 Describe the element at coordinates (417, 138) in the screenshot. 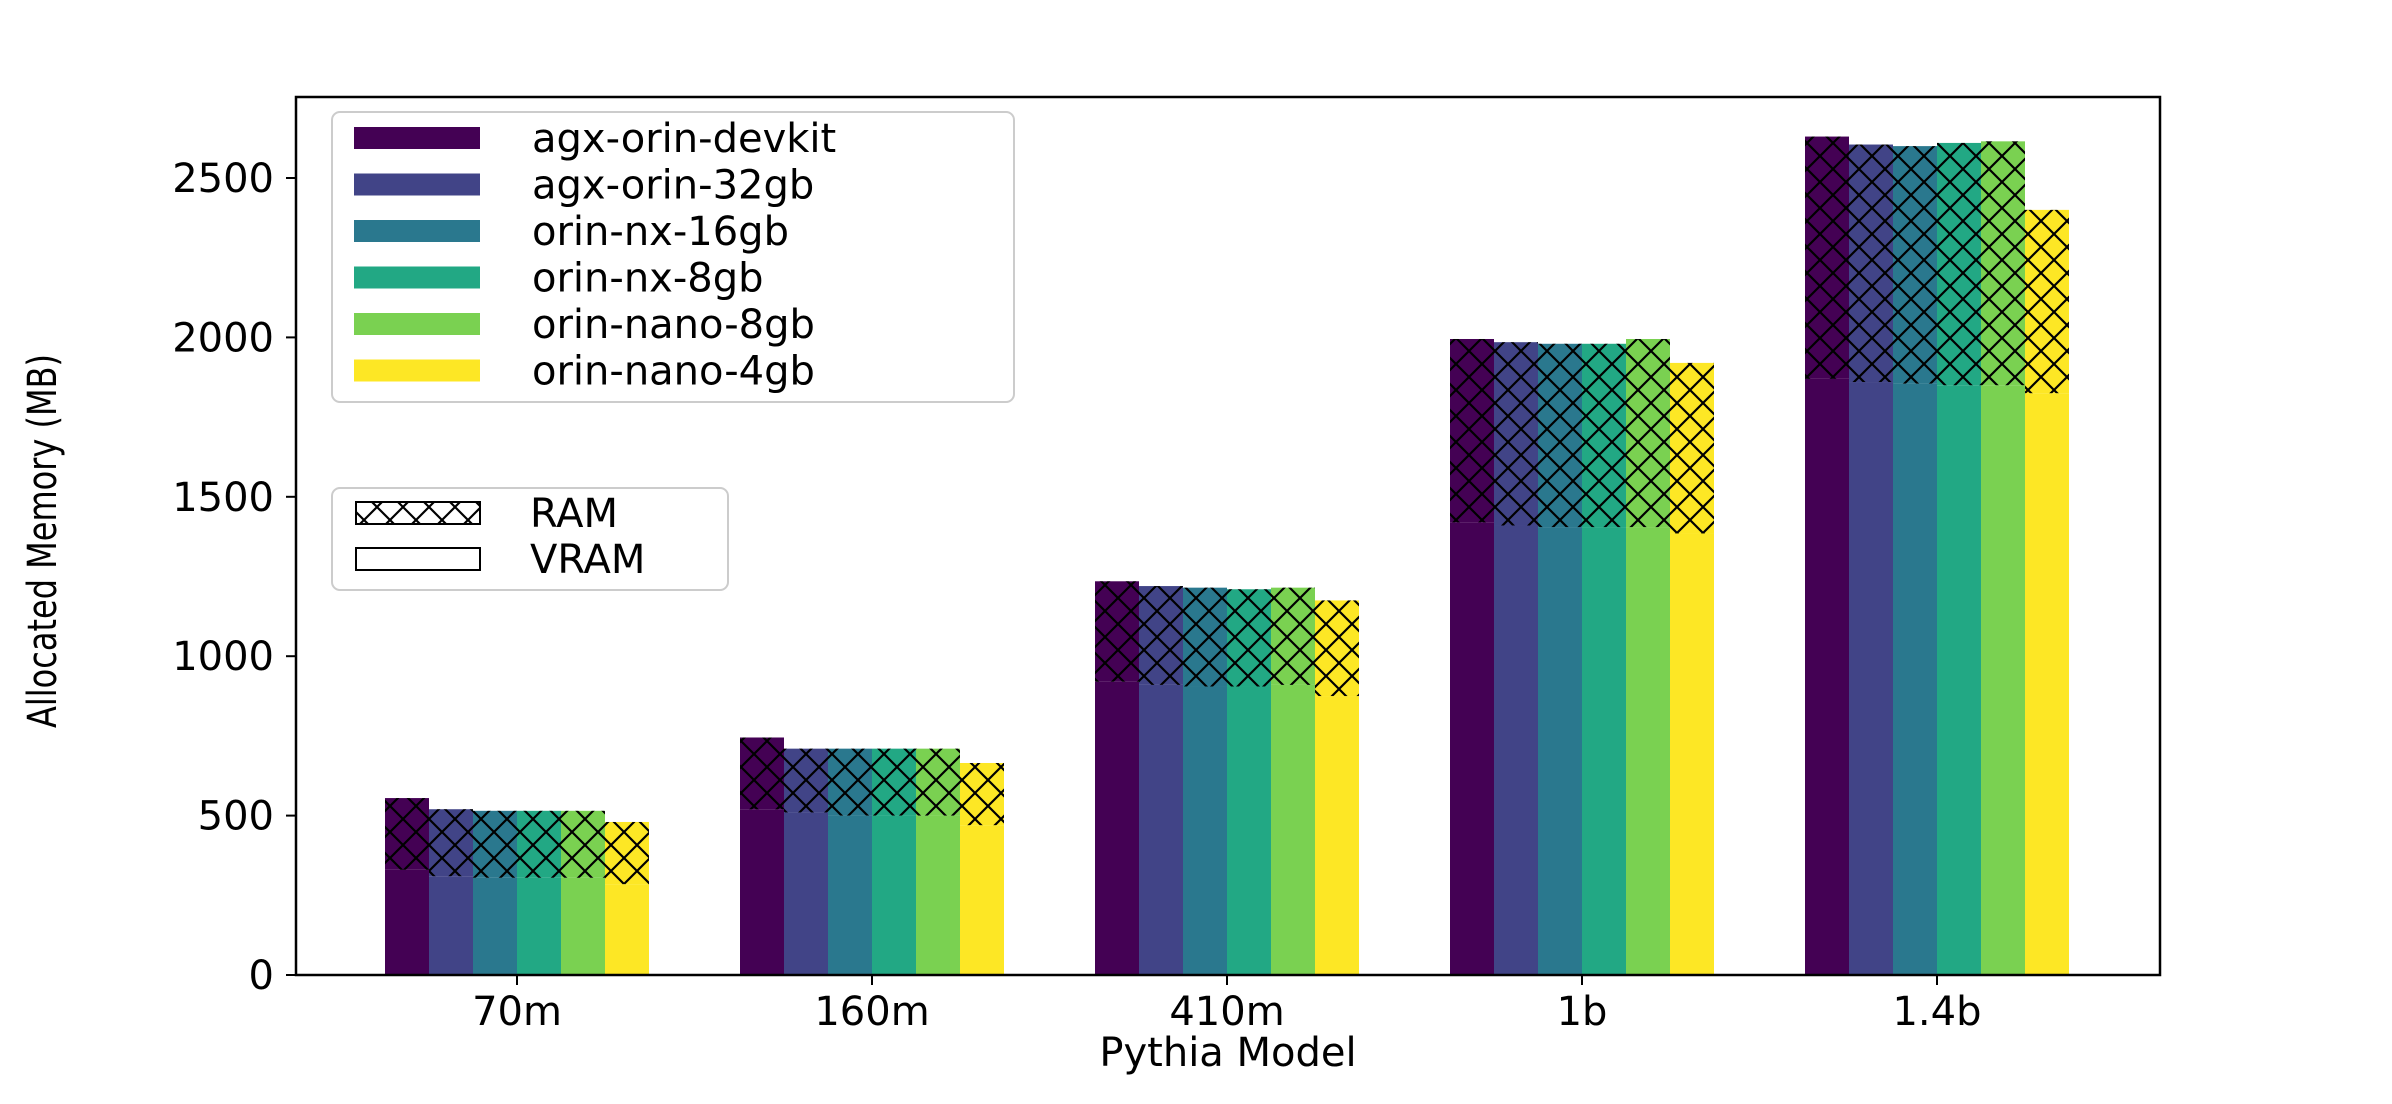

I see `legend-swatch-agx-orin-devkit` at that location.